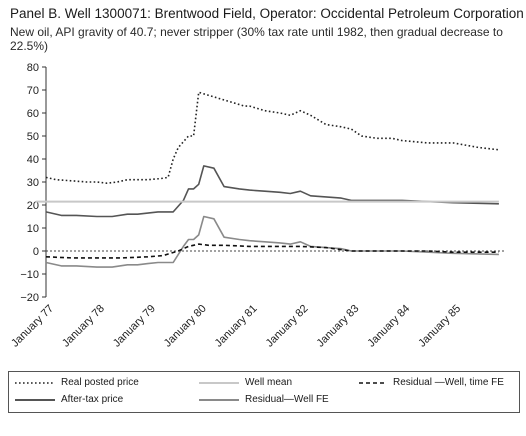  Describe the element at coordinates (36, 252) in the screenshot. I see `y-tick-label: 0` at that location.